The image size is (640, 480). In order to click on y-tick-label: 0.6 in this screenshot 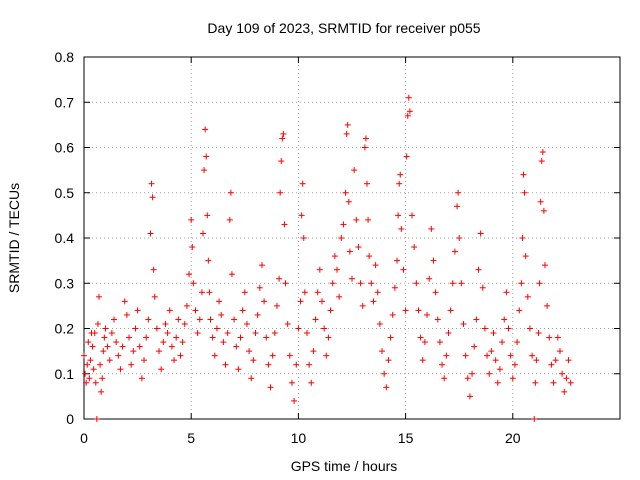, I will do `click(65, 148)`.